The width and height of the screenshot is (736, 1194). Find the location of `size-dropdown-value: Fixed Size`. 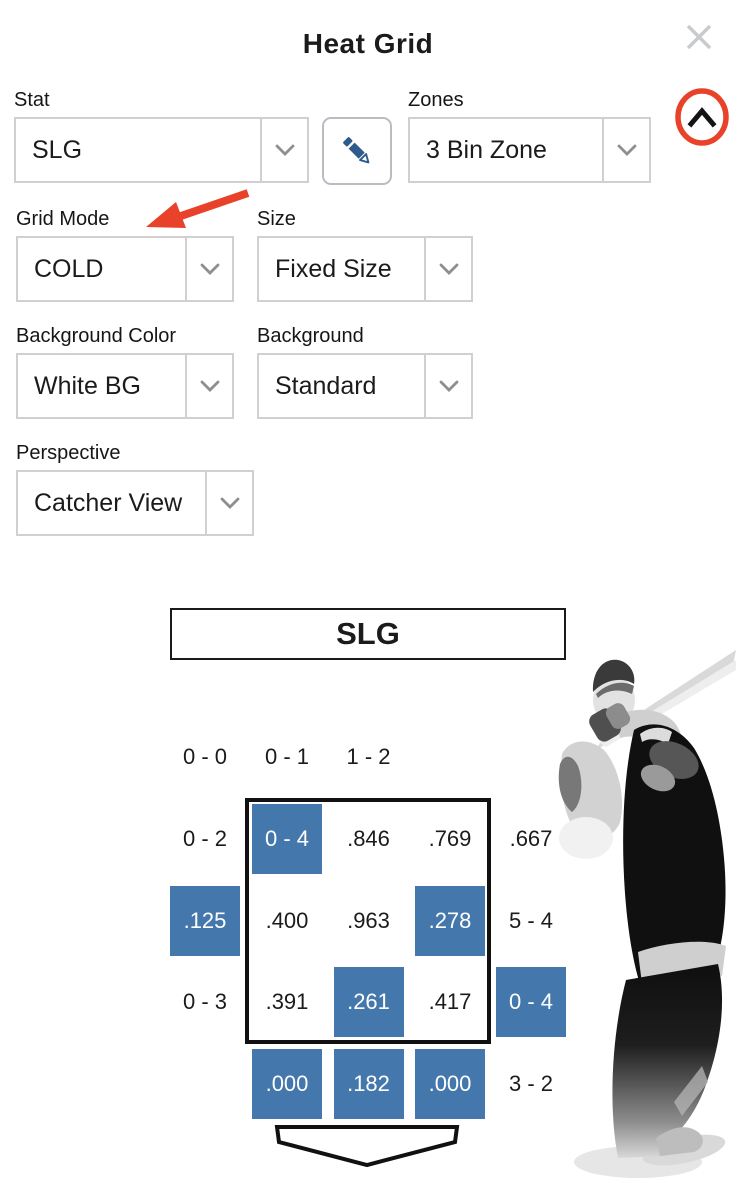

size-dropdown-value: Fixed Size is located at coordinates (333, 268).